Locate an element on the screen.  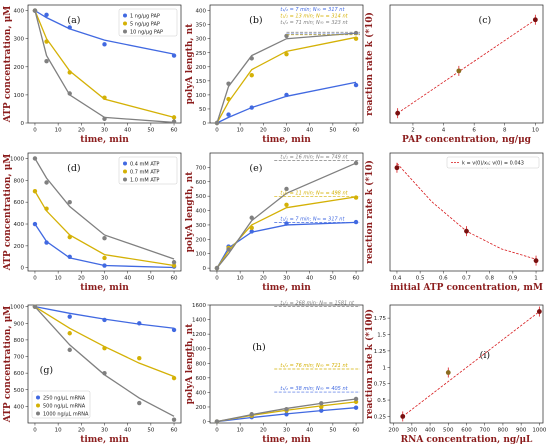
x-tick-label: 600 is located at coordinates (466, 431).